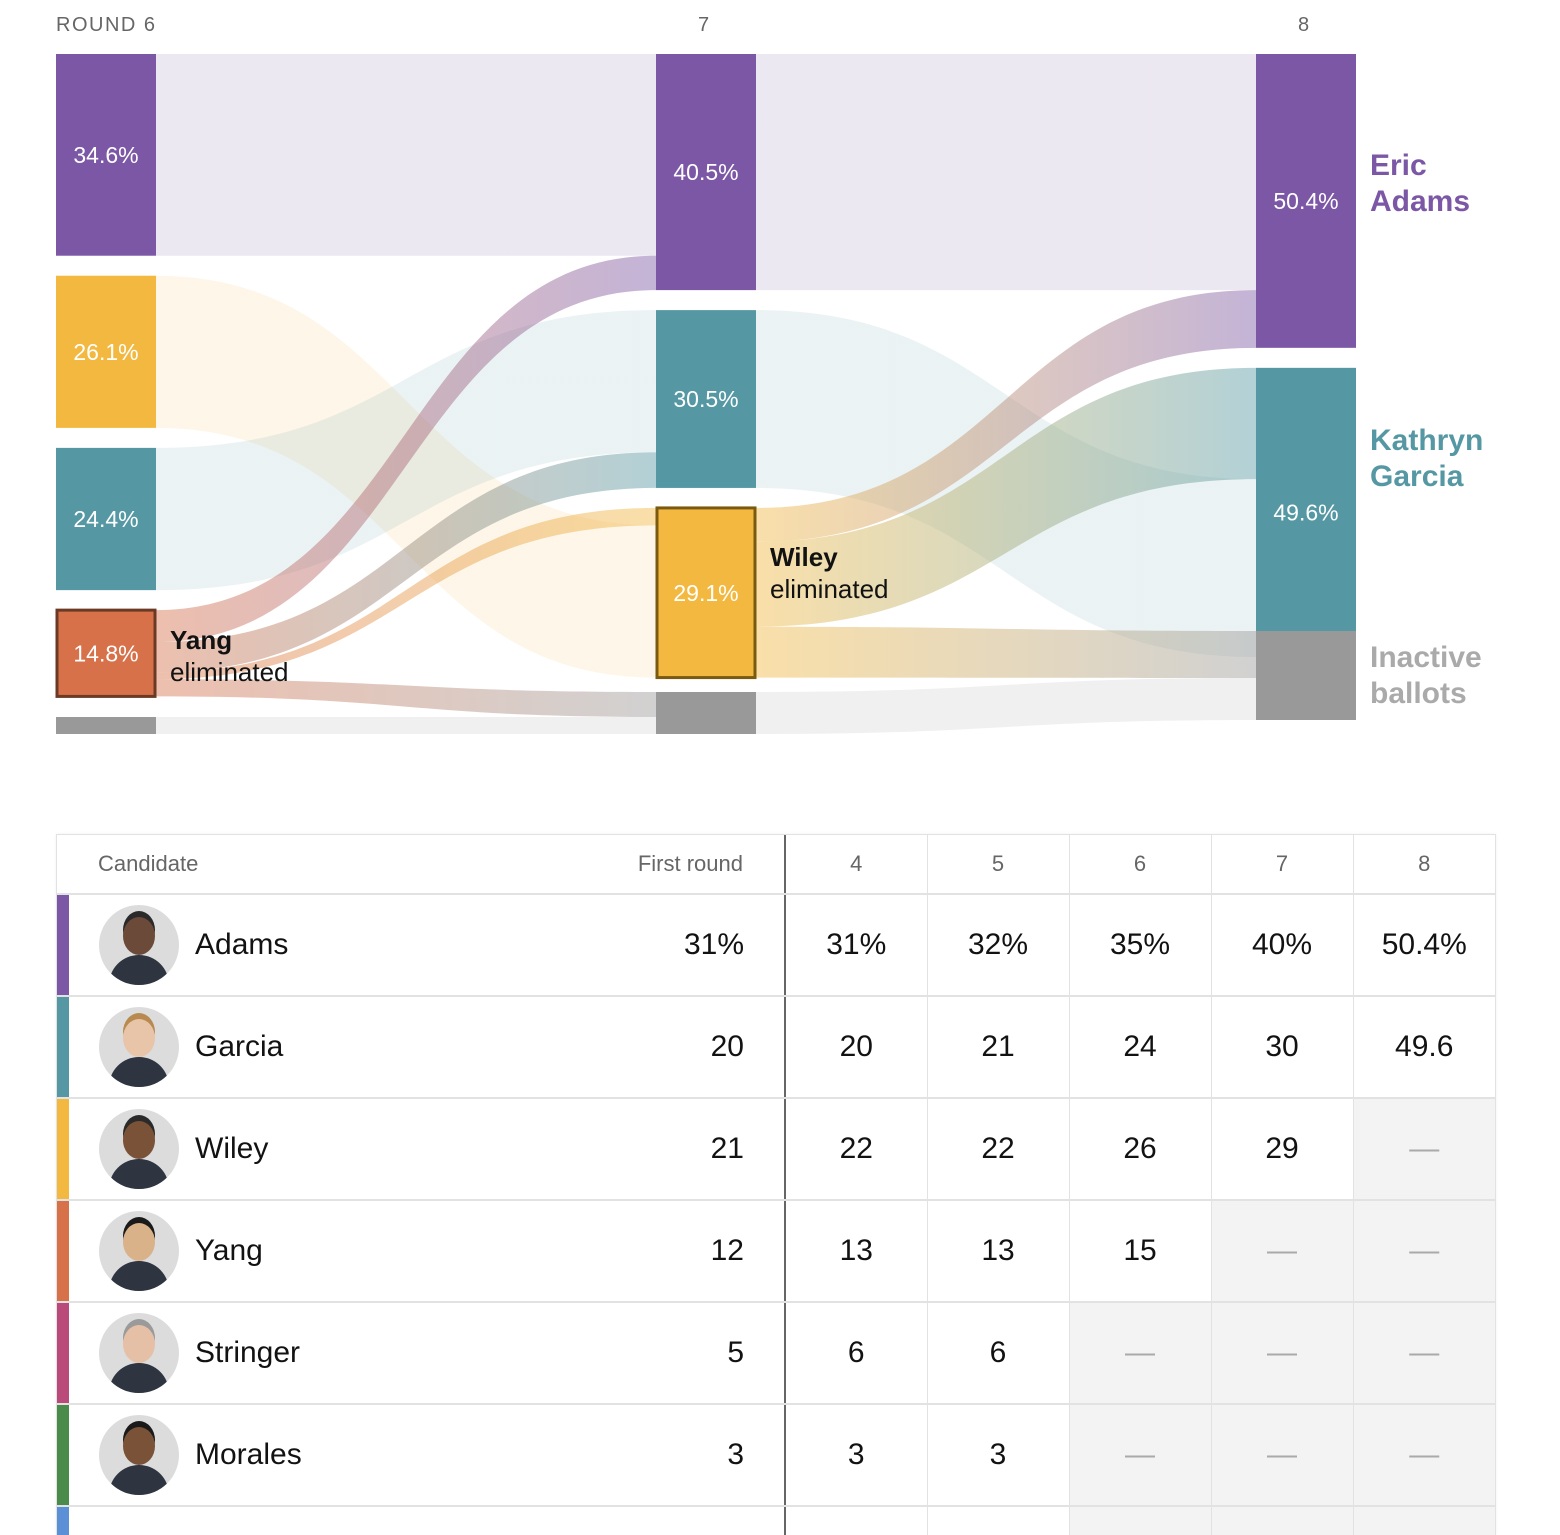 This screenshot has height=1535, width=1560. Describe the element at coordinates (1424, 945) in the screenshot. I see `round-8-value: 50.4%` at that location.